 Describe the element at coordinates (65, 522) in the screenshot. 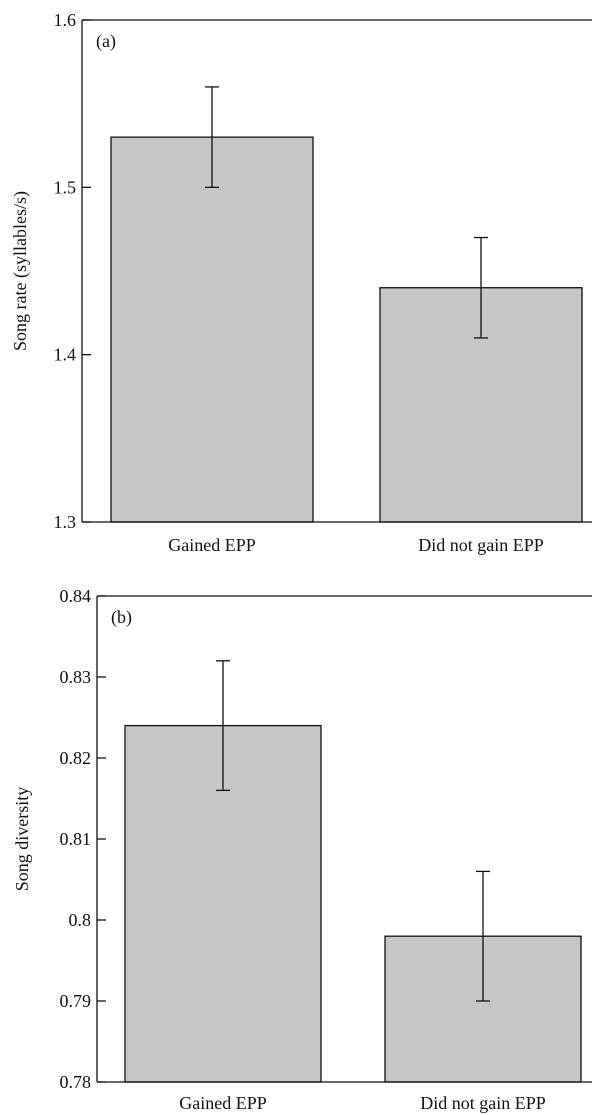

I see `y-tick-label-1: 1.3` at that location.